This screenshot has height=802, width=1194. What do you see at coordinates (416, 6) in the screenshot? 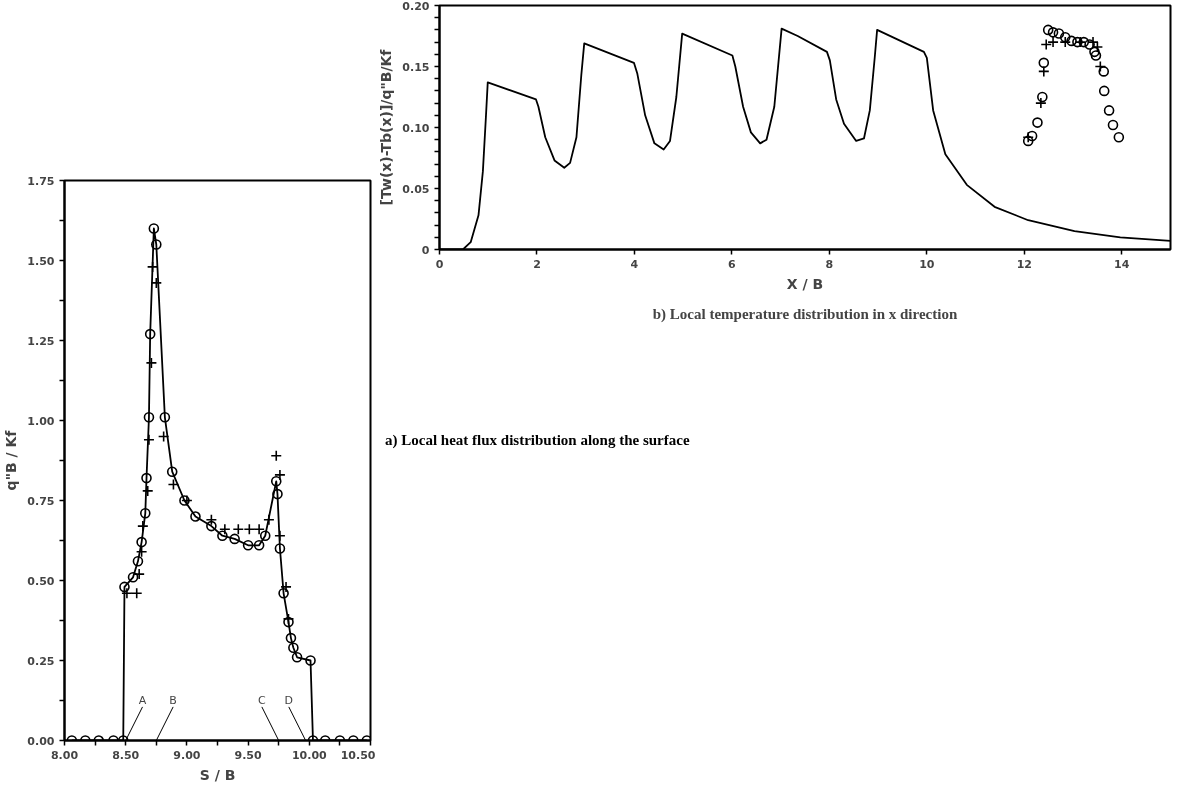
I see `y-tick-label: 0.20` at bounding box center [416, 6].